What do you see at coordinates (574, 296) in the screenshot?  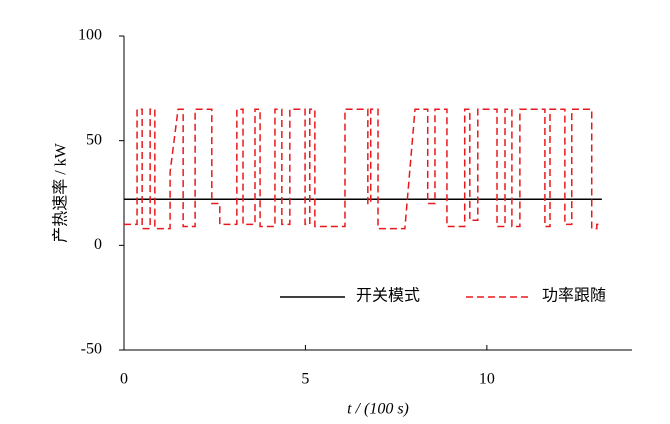 I see `legend-label: 功率跟随` at bounding box center [574, 296].